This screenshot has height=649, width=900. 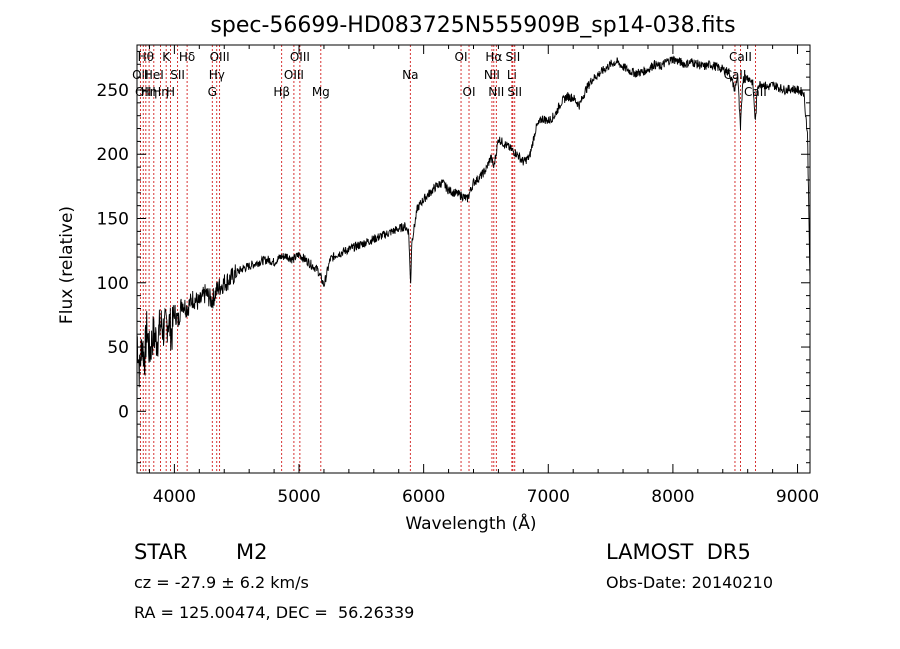 I want to click on line-label-1: OII, so click(x=143, y=92).